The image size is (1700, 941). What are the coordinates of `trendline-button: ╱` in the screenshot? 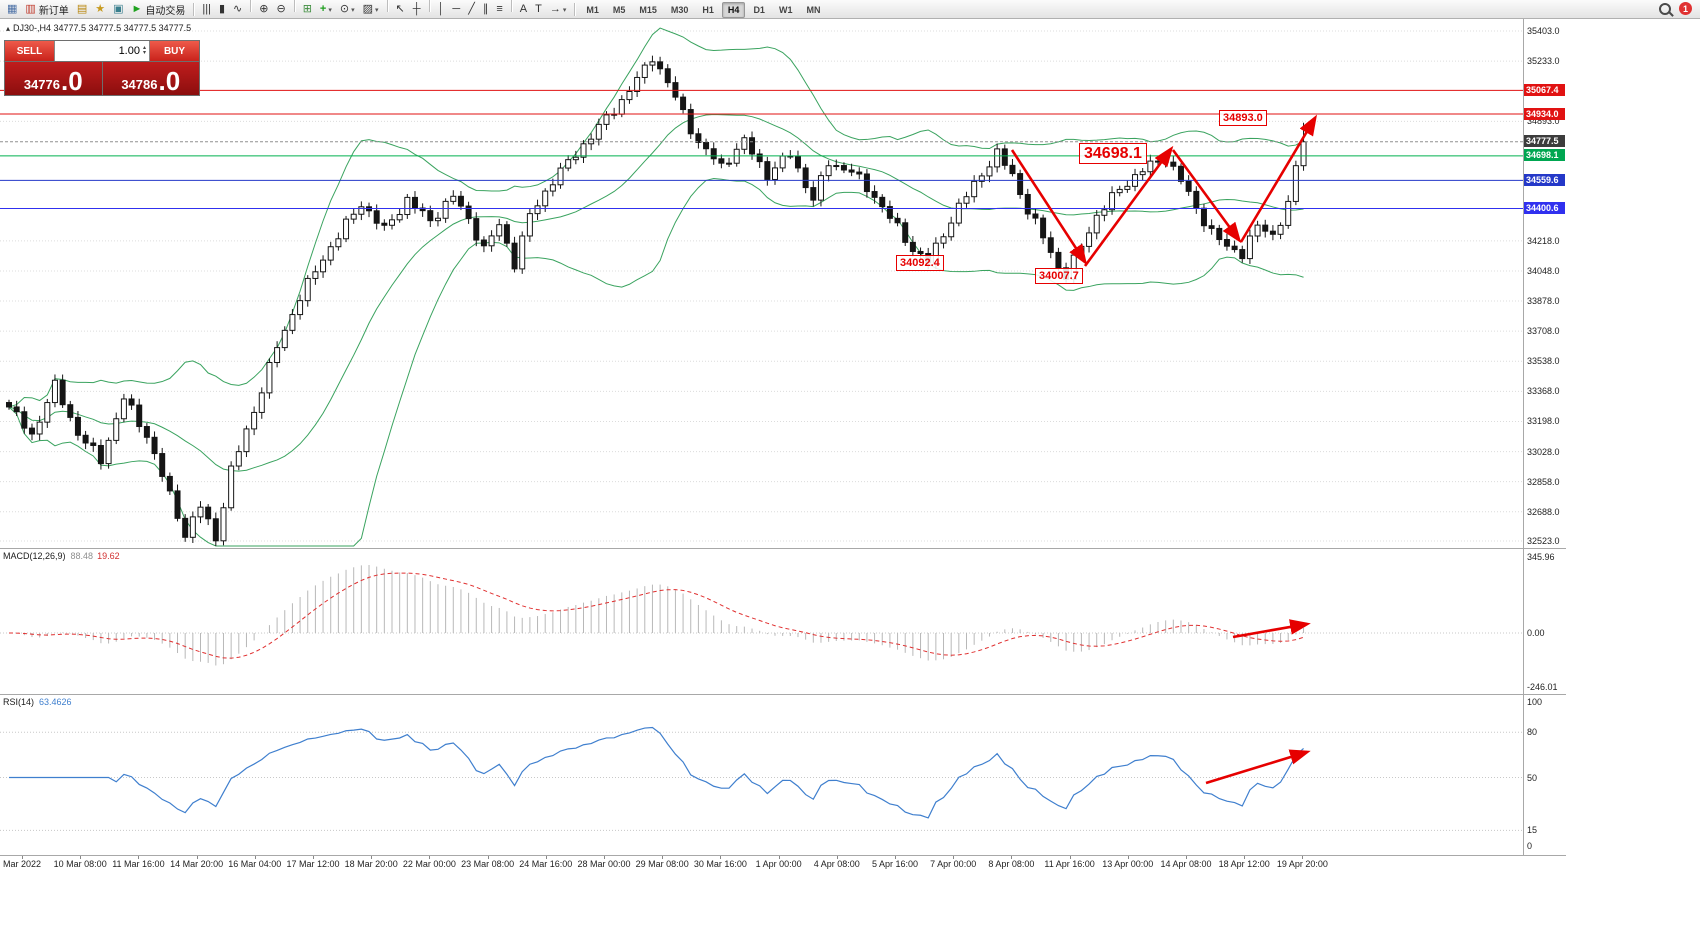 It's located at (471, 10).